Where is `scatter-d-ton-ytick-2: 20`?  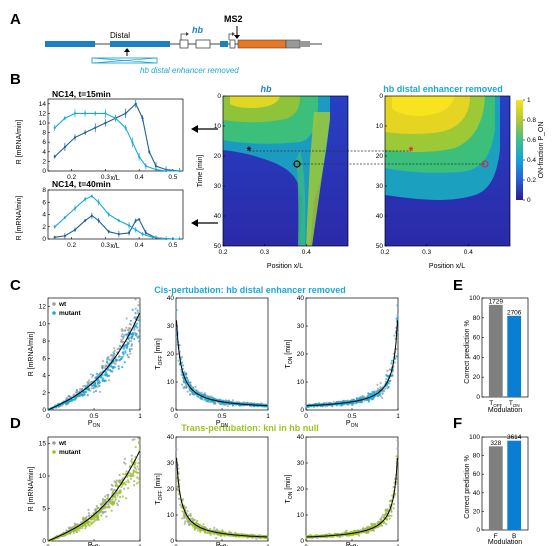 scatter-d-ton-ytick-2: 20 is located at coordinates (301, 489).